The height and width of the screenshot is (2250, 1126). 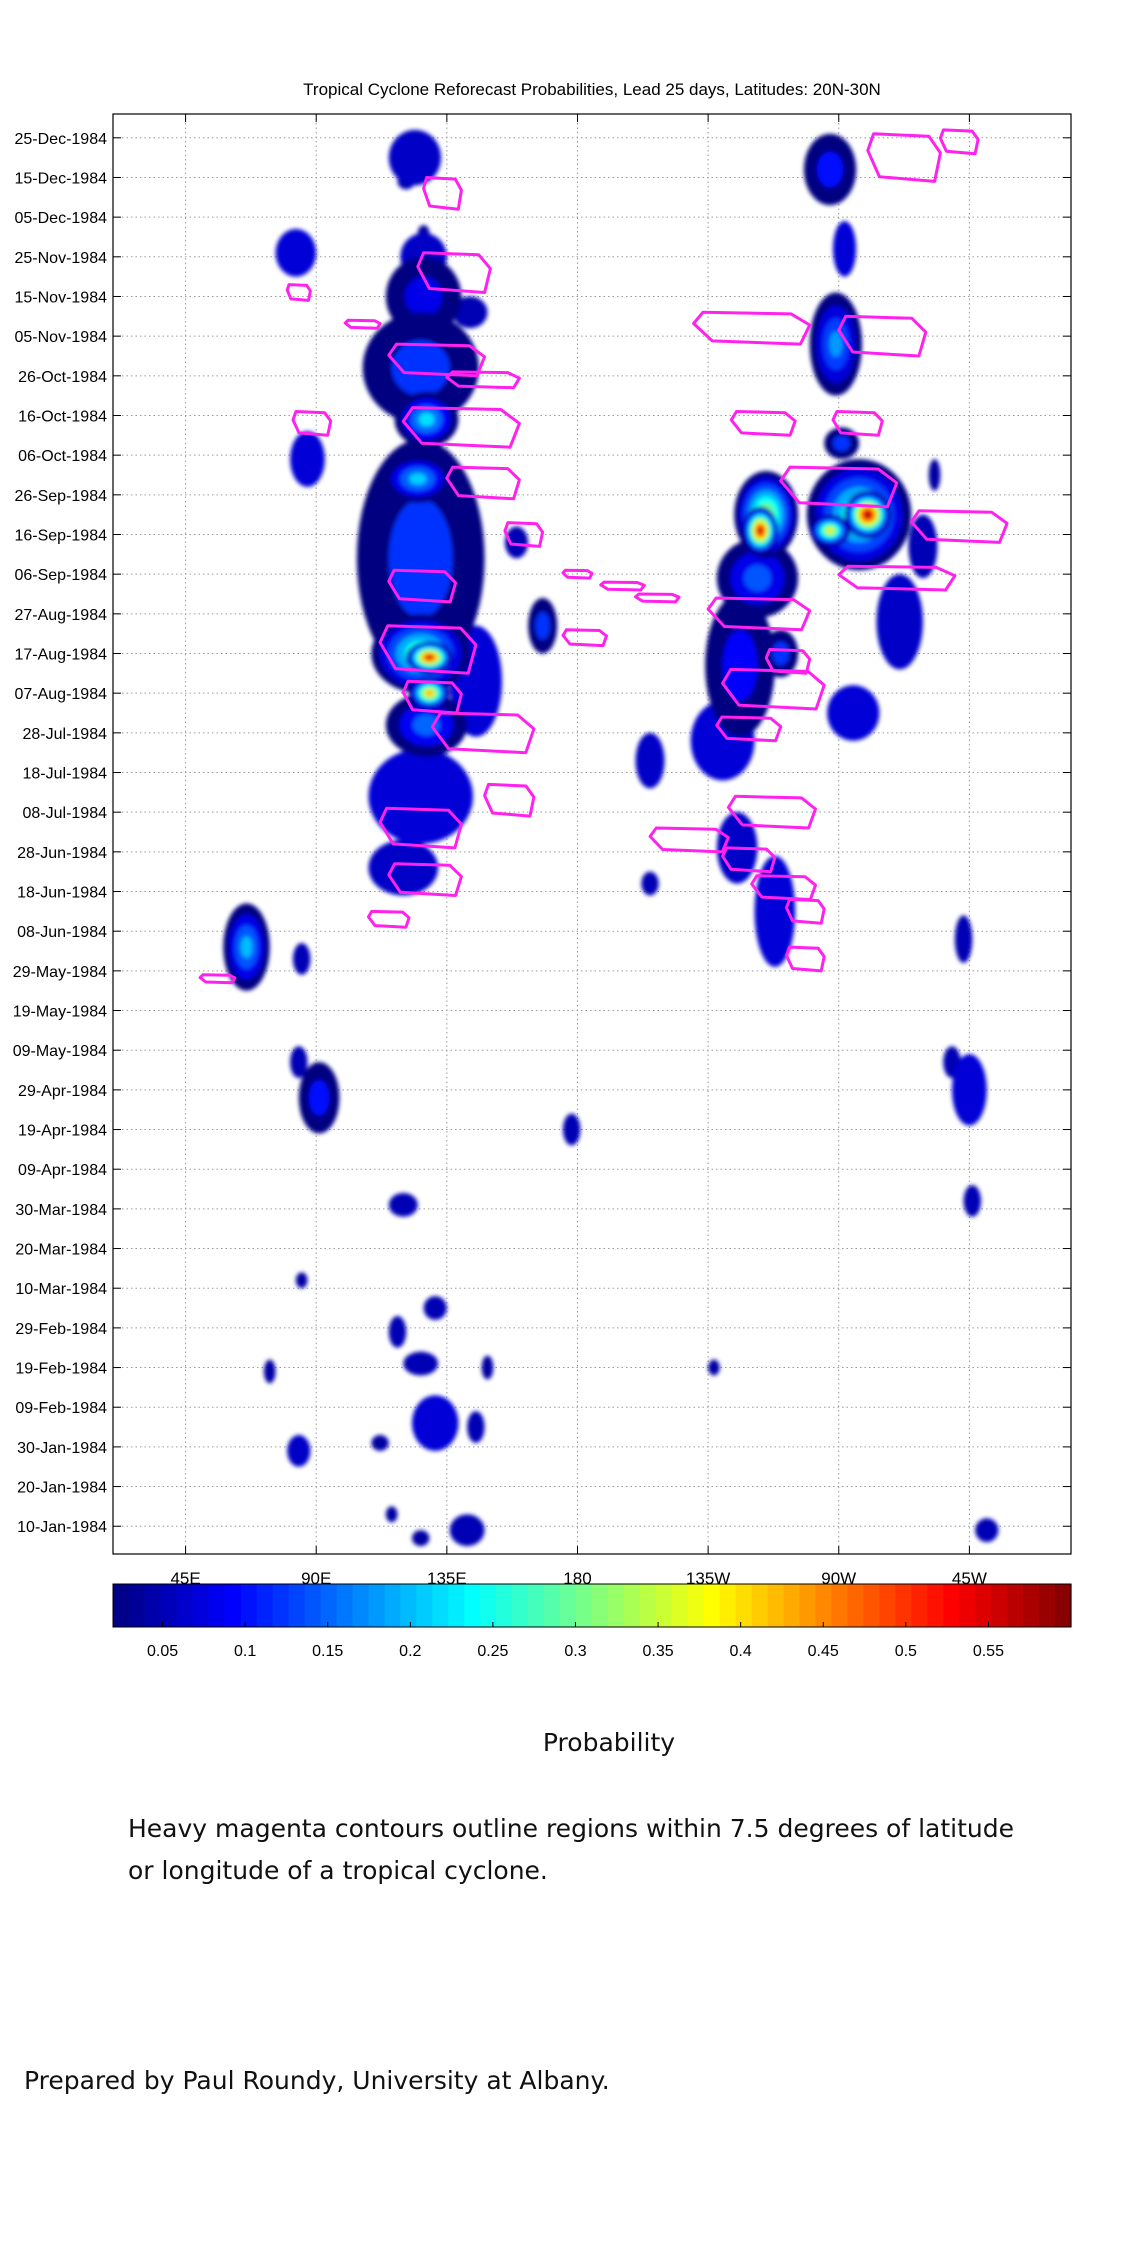 I want to click on y-tick-label: 26-Oct-1984, so click(x=62, y=377).